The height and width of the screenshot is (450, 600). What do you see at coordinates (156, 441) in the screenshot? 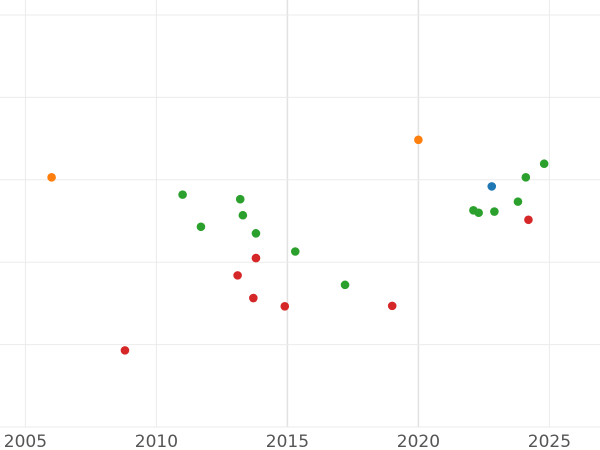
I see `x-tick-label-2010: 2010` at bounding box center [156, 441].